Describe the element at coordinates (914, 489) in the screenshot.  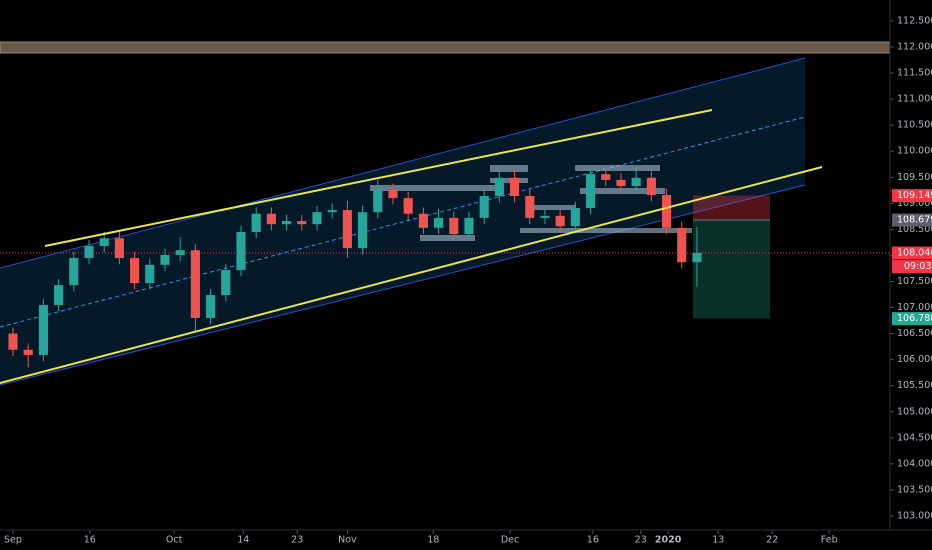
I see `y-tick-label: 103.500` at that location.